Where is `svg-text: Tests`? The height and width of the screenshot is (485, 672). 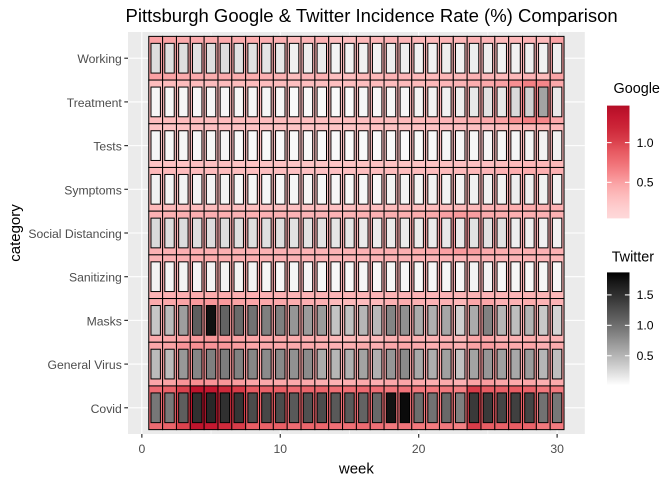
svg-text: Tests is located at coordinates (107, 147).